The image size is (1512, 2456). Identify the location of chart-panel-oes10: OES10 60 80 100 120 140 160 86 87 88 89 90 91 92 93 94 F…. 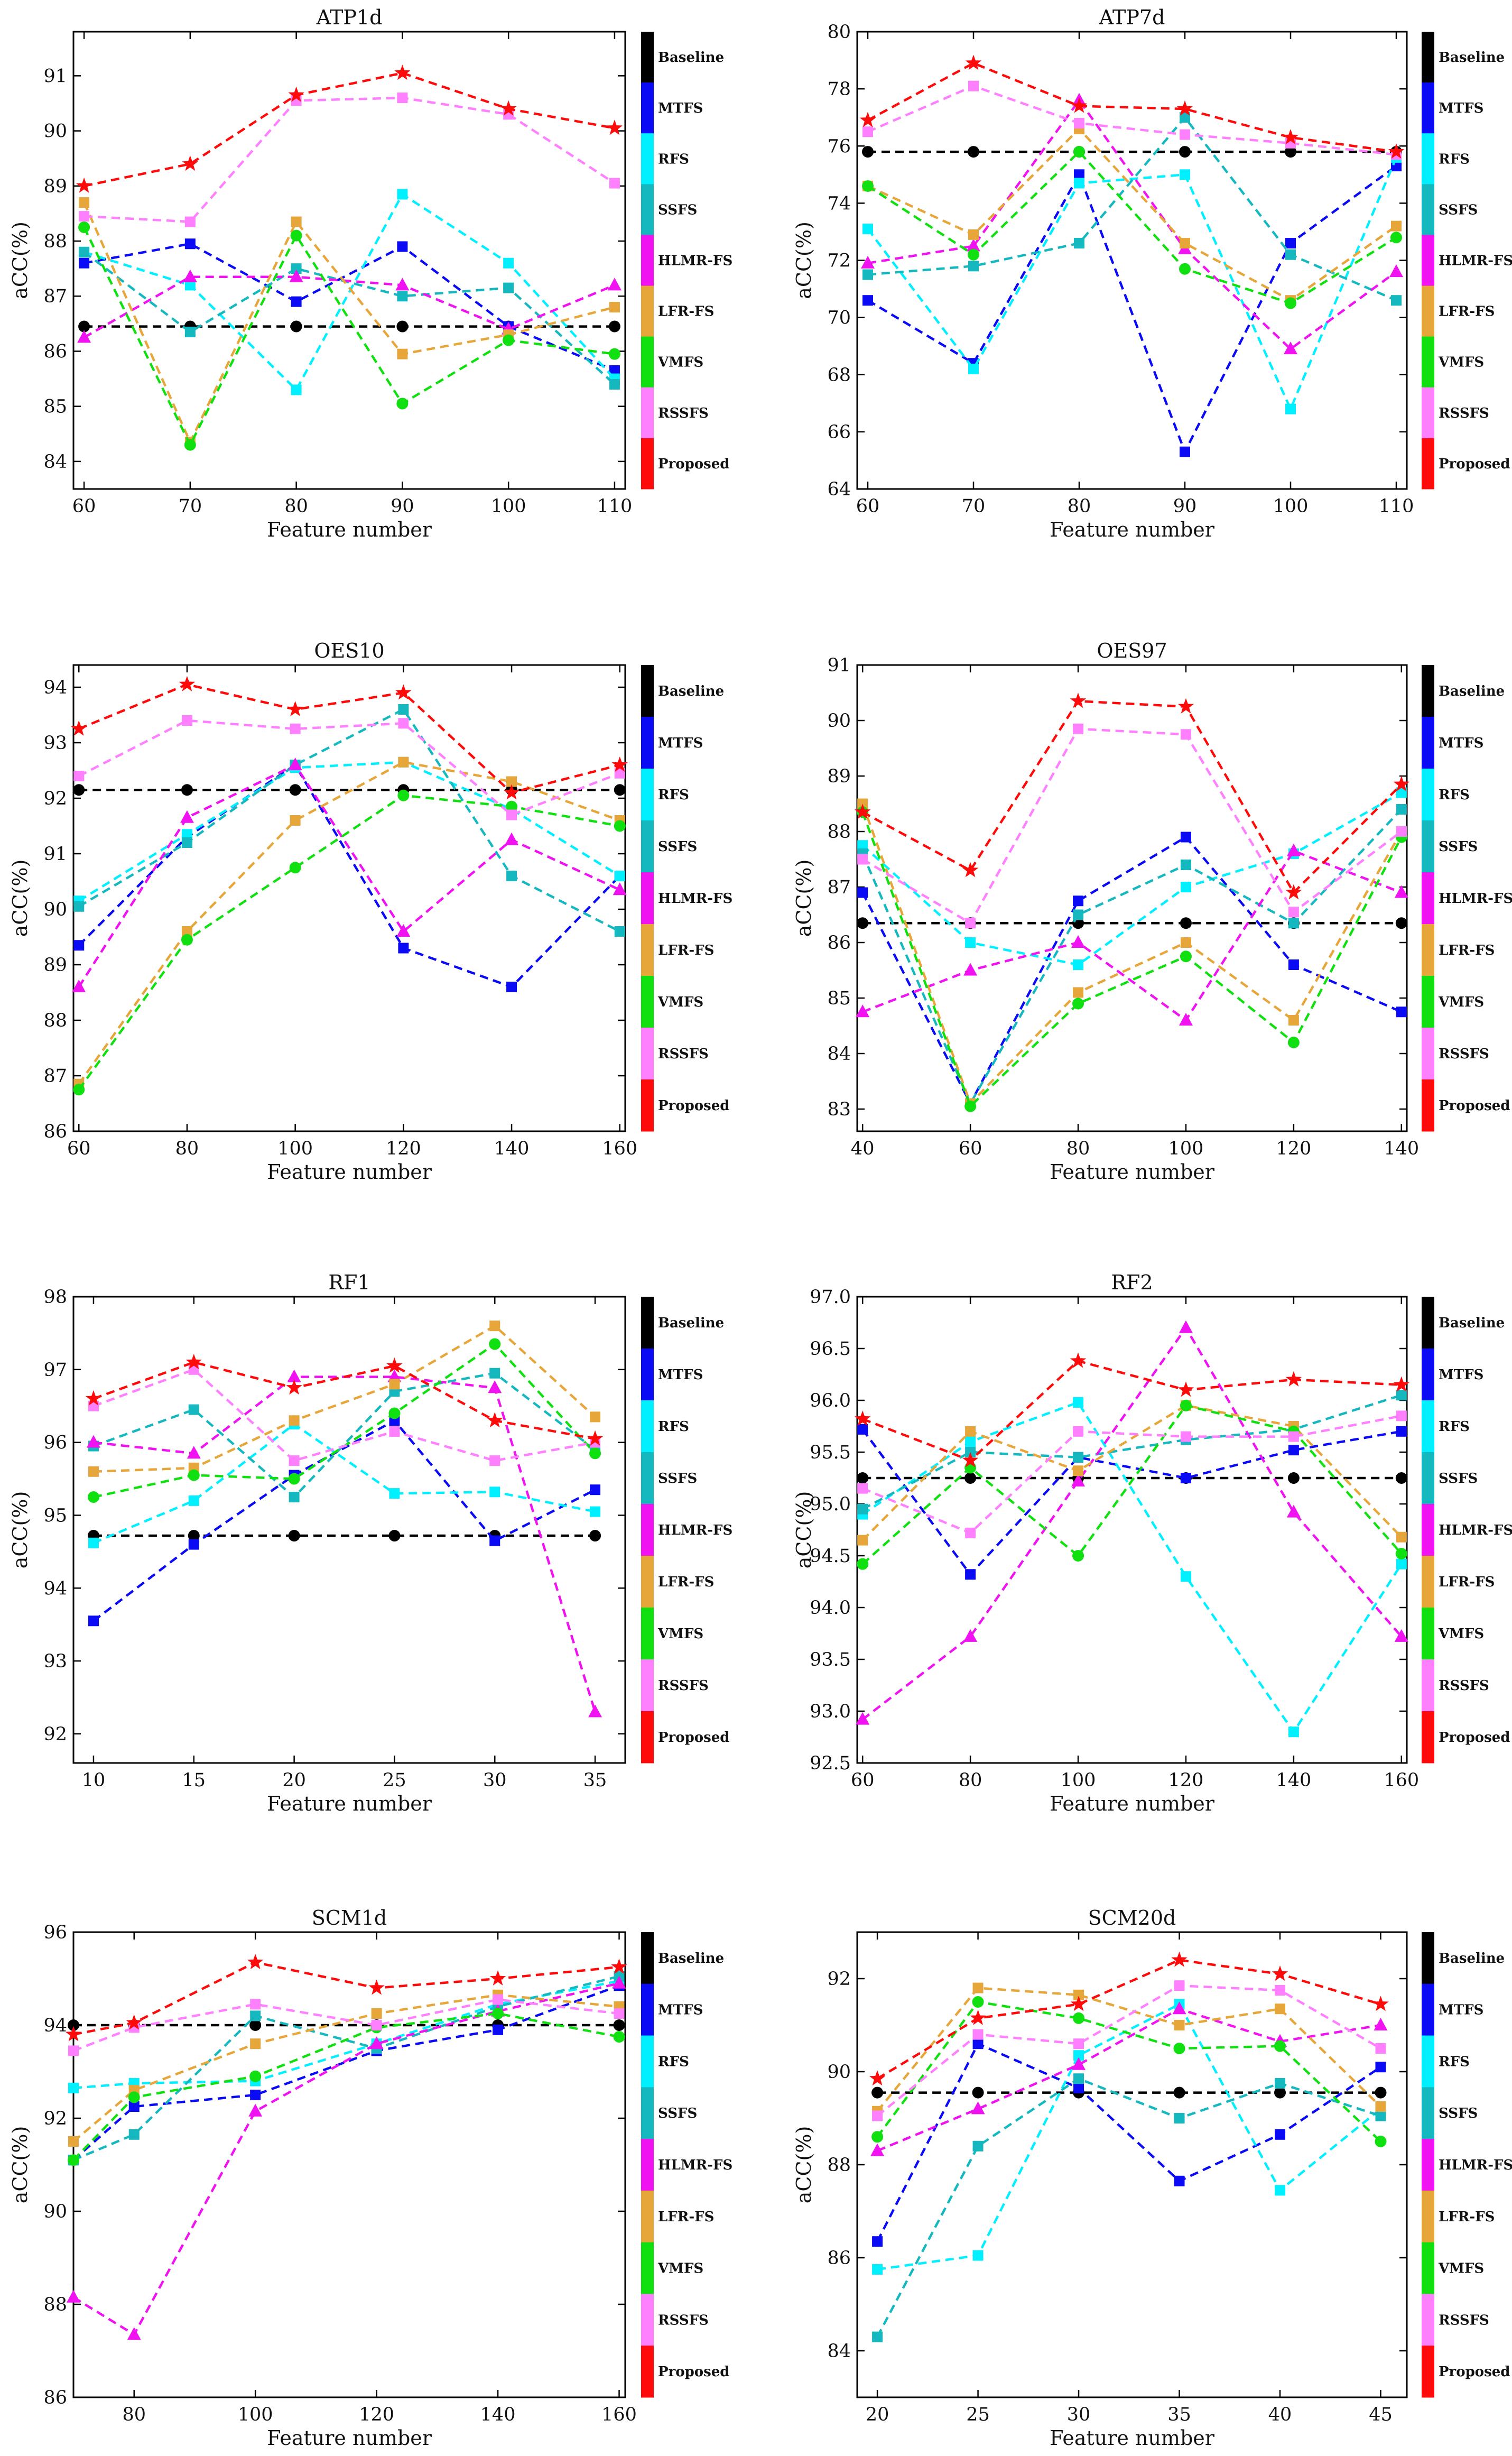
(370, 911).